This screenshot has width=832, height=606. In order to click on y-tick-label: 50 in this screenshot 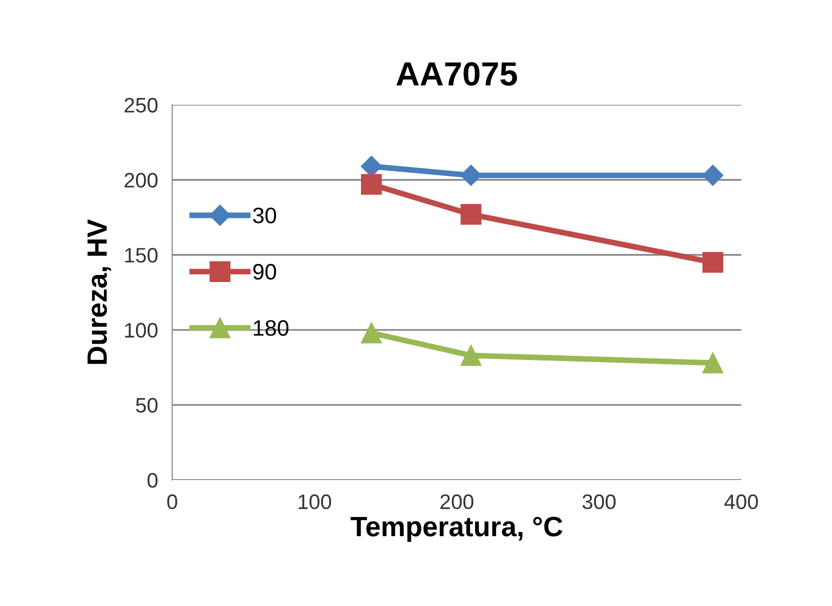, I will do `click(147, 405)`.